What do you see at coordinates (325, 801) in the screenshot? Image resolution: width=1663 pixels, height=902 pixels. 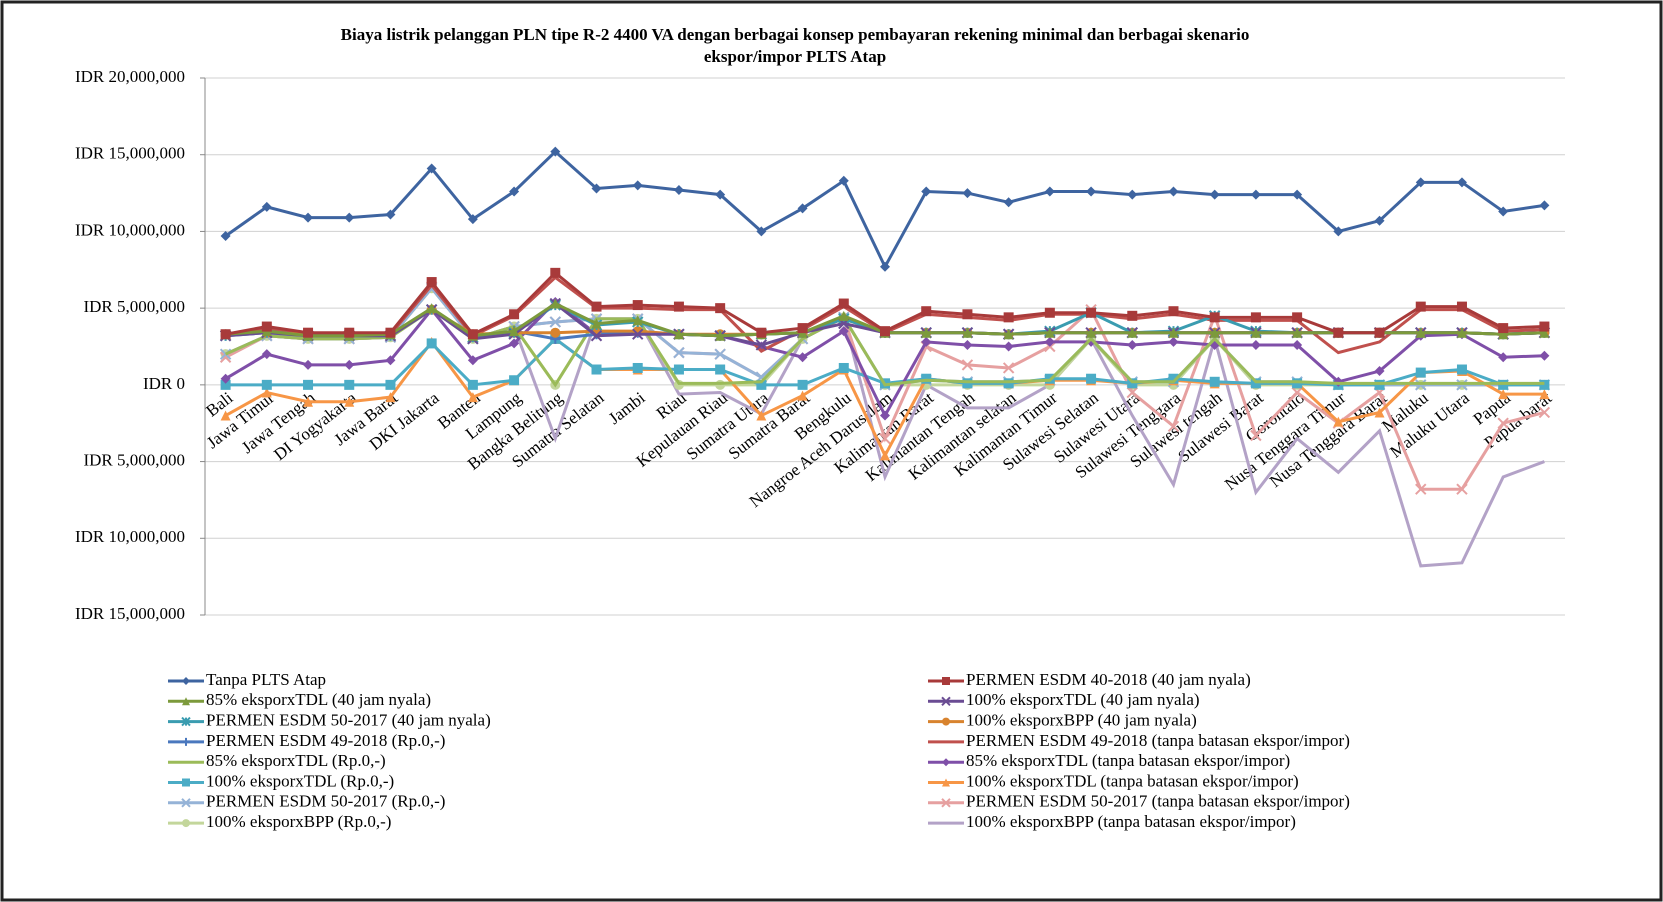 I see `legend-label: PERMEN ESDM 50-2017 (Rp.0,-)` at bounding box center [325, 801].